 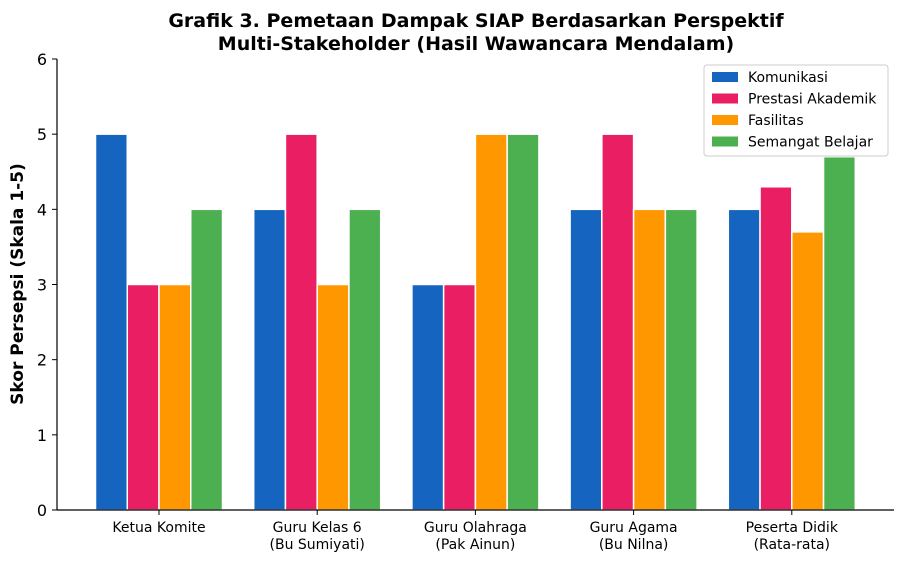 I want to click on y-tick-label: 5, so click(x=42, y=134).